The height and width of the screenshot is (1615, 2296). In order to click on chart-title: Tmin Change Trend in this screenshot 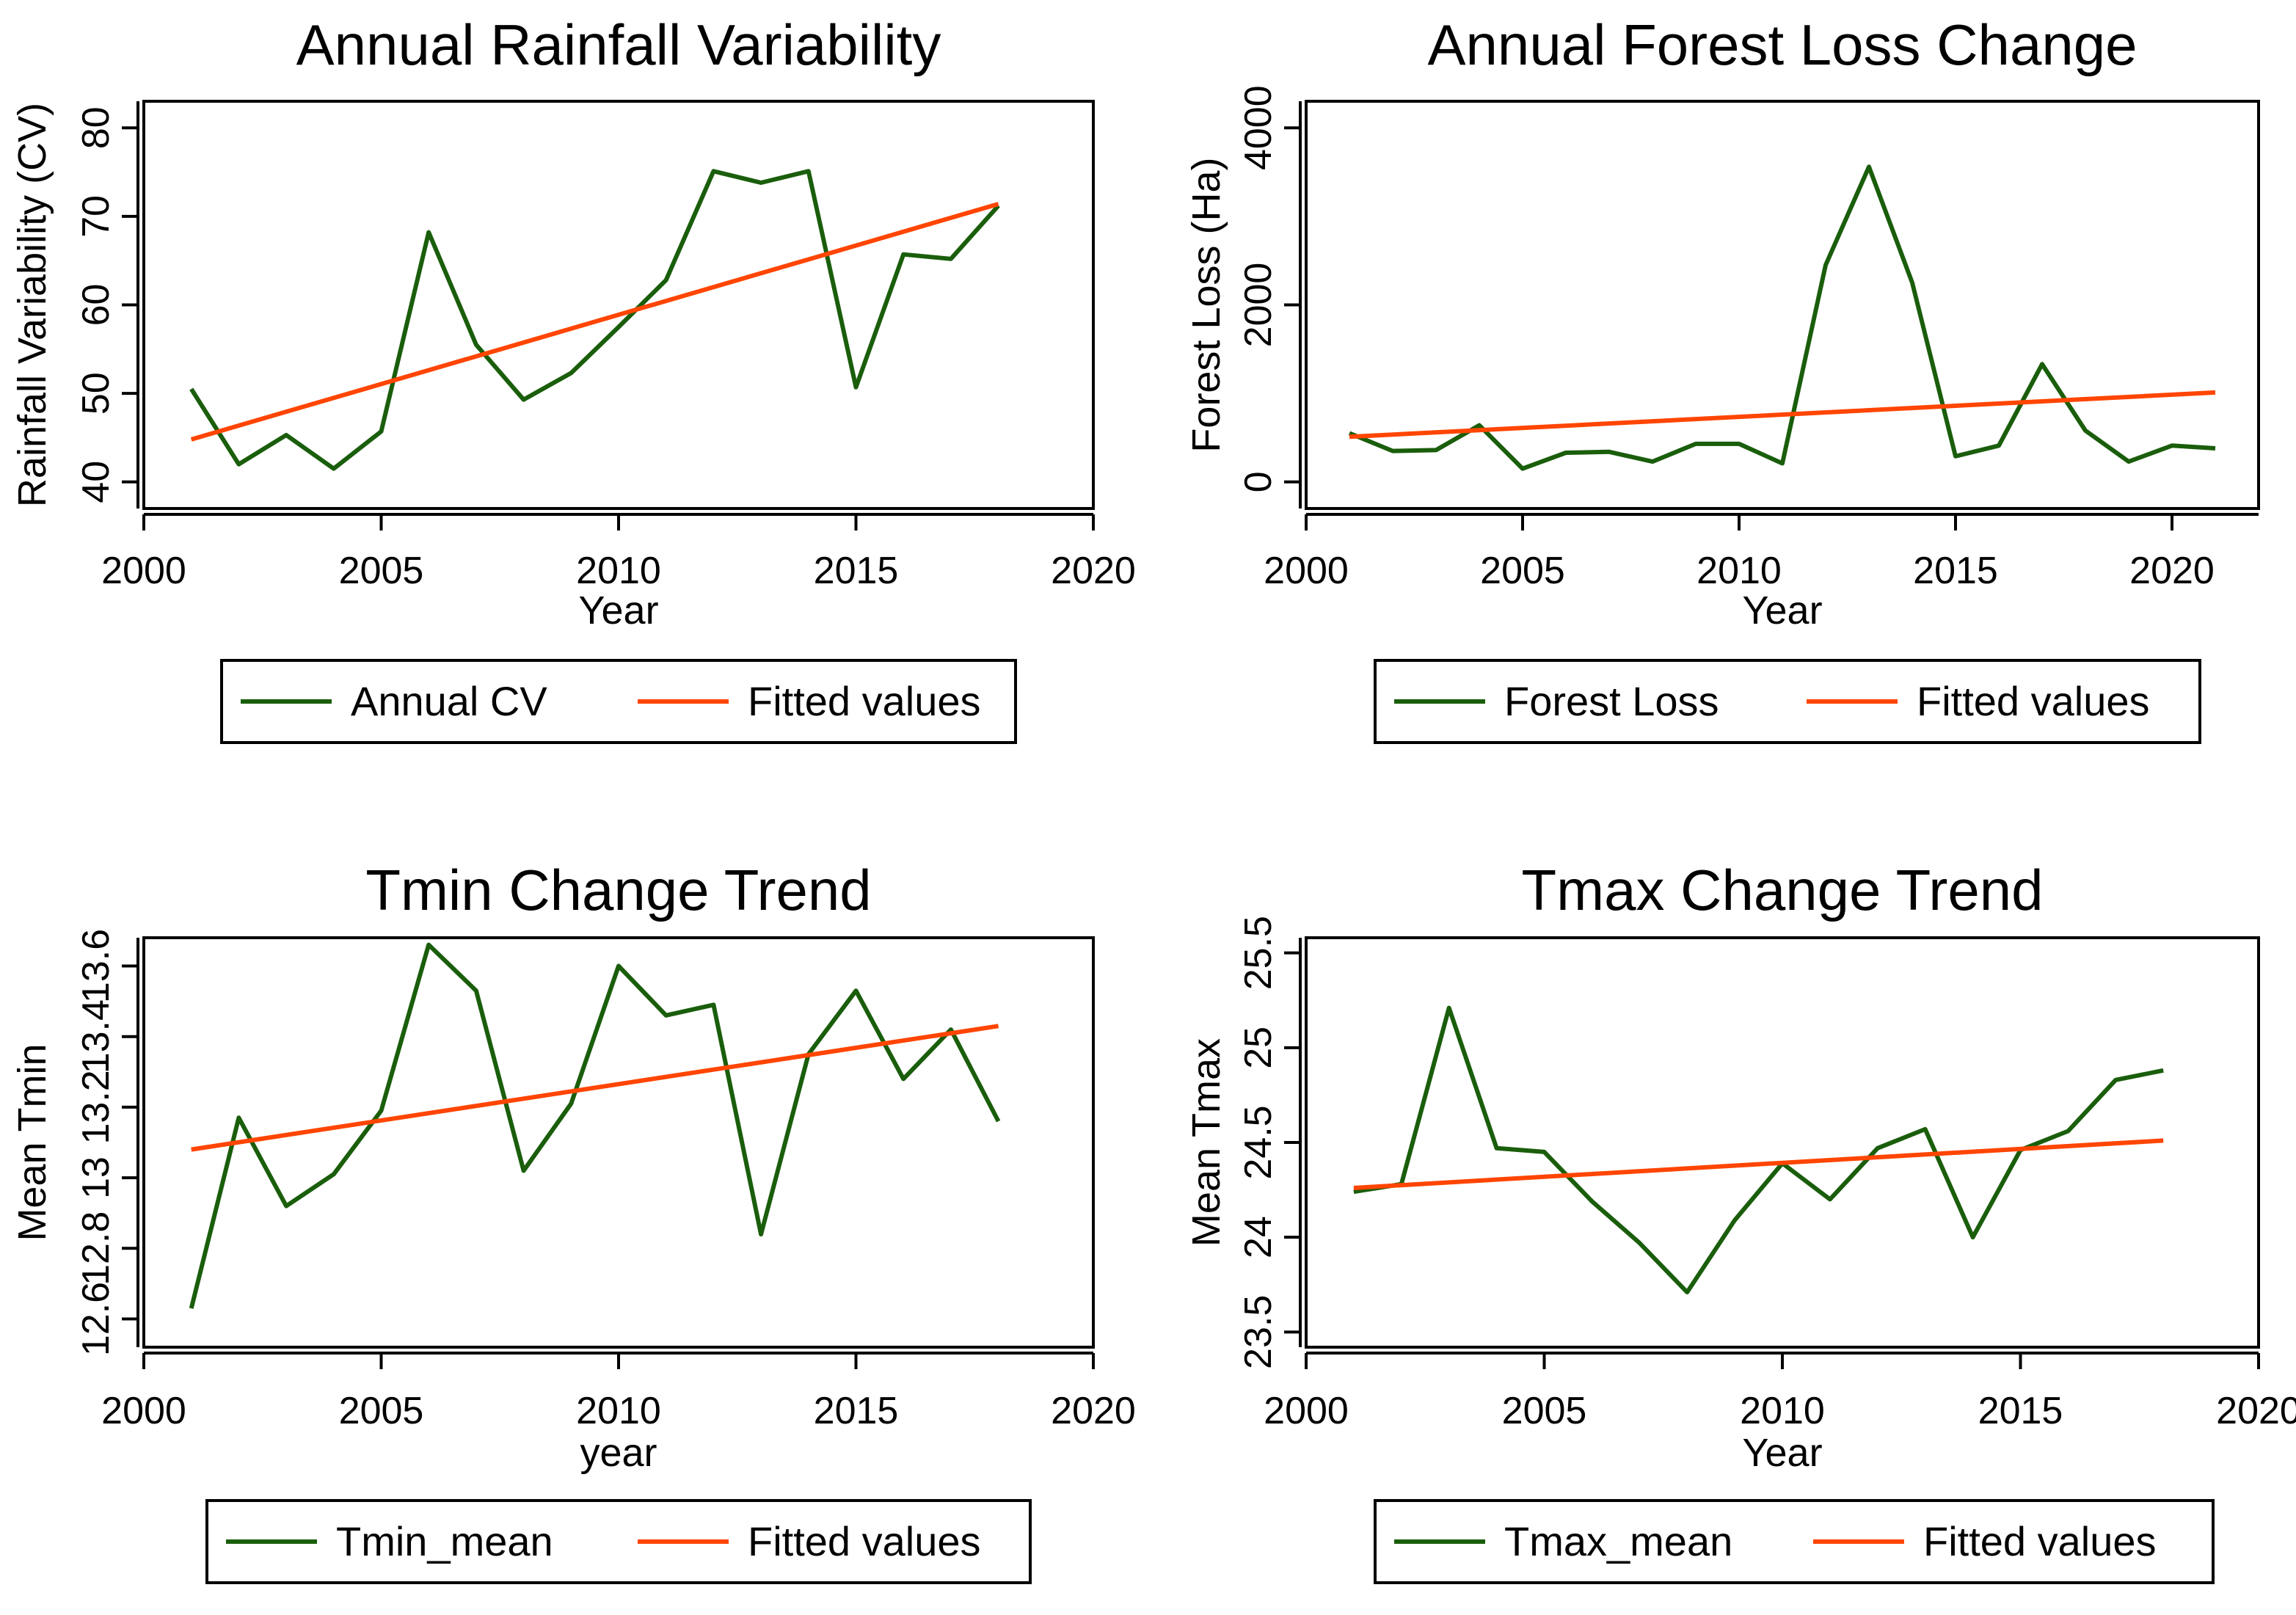, I will do `click(618, 890)`.